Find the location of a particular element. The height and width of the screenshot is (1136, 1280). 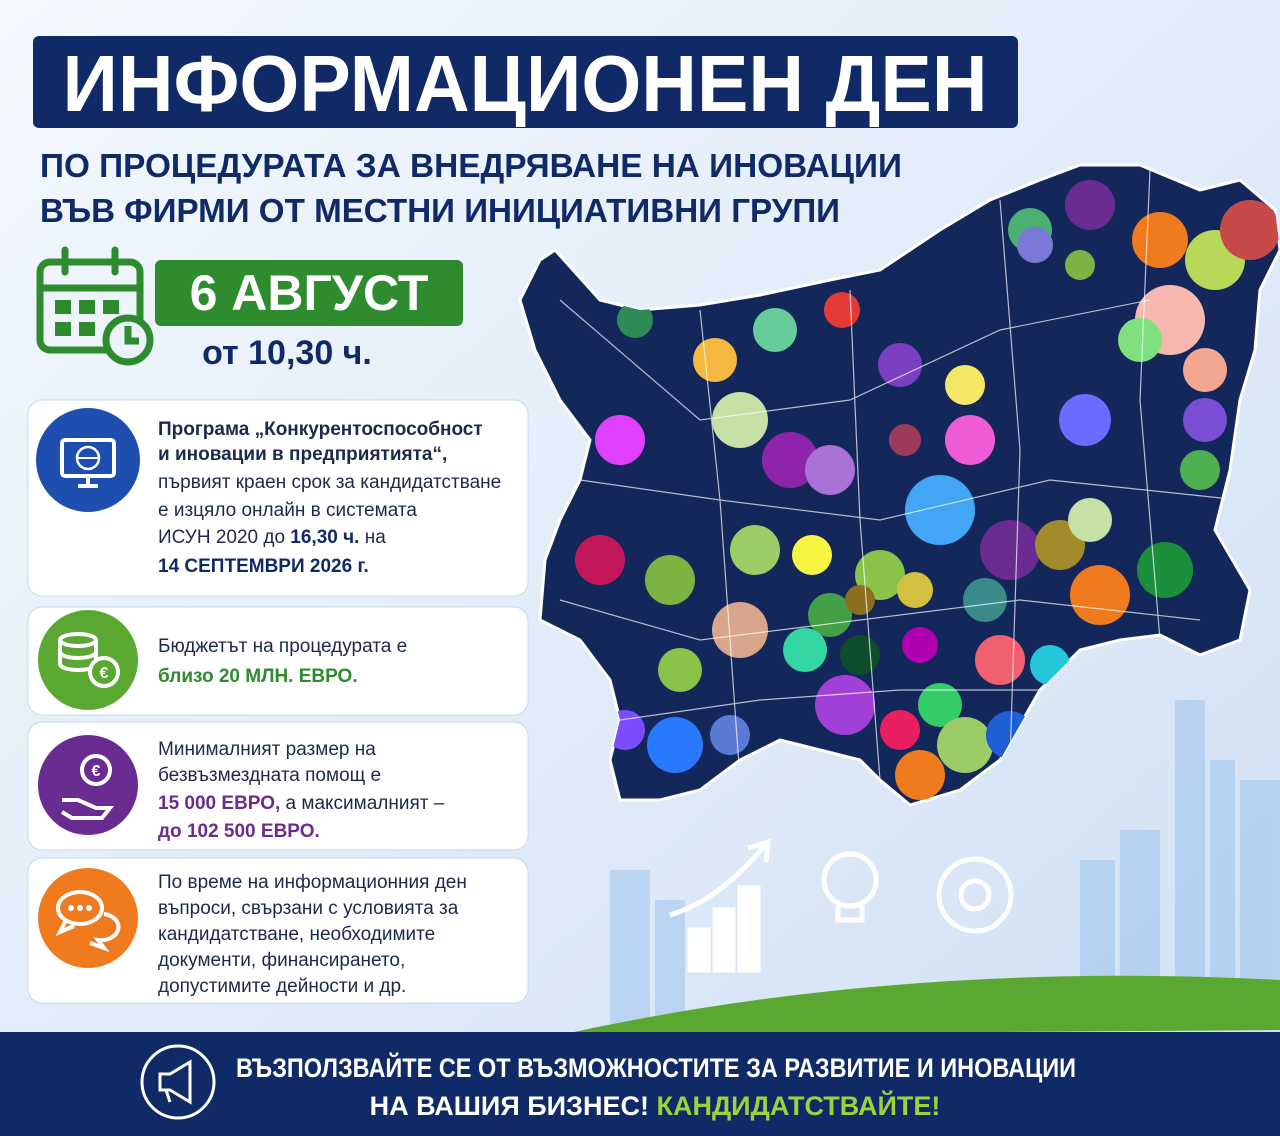

euro-glyph: € is located at coordinates (104, 673).